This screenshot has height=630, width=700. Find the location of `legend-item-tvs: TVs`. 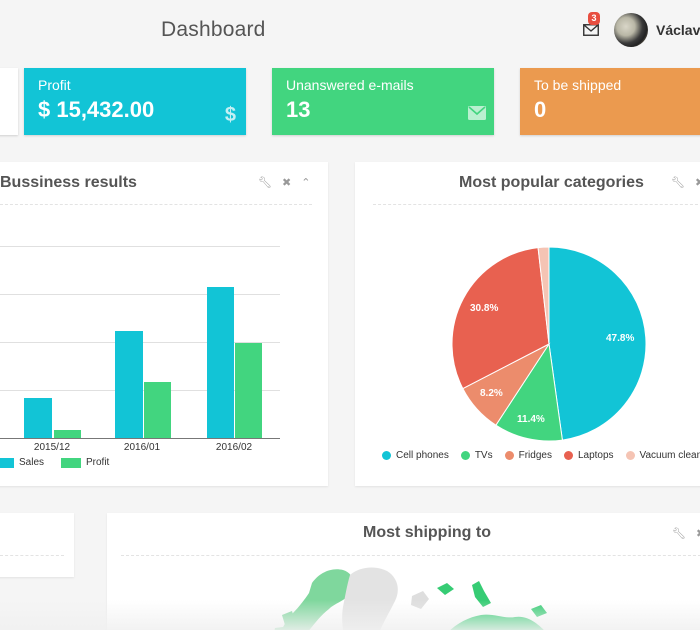

legend-item-tvs: TVs is located at coordinates (476, 455).